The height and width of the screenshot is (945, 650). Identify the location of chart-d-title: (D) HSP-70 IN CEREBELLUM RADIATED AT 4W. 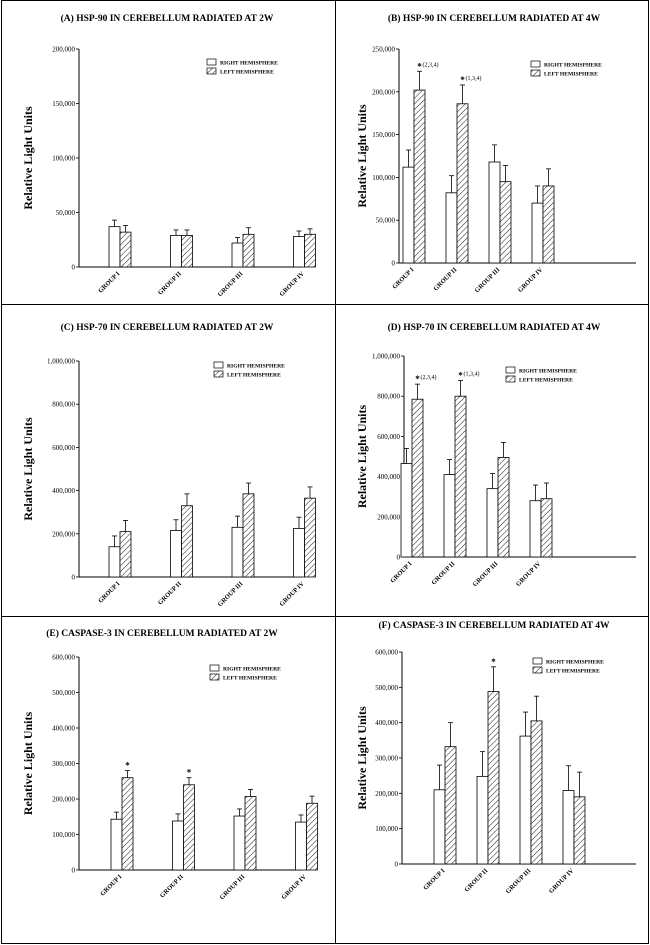
(494, 327).